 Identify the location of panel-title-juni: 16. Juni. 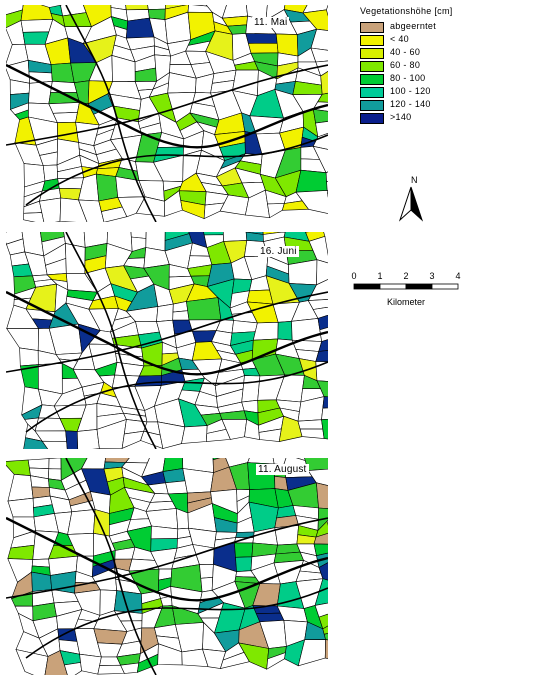
(278, 251).